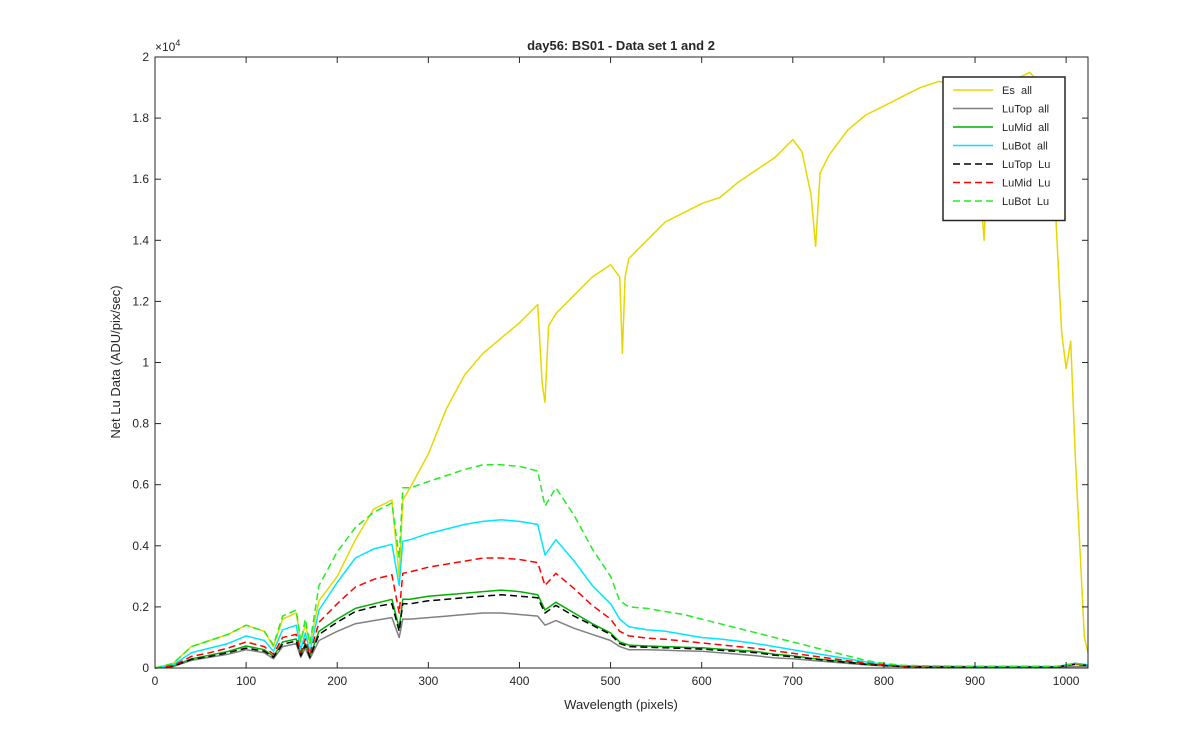 The width and height of the screenshot is (1200, 750). What do you see at coordinates (1066, 681) in the screenshot?
I see `x-tick-label: 1000` at bounding box center [1066, 681].